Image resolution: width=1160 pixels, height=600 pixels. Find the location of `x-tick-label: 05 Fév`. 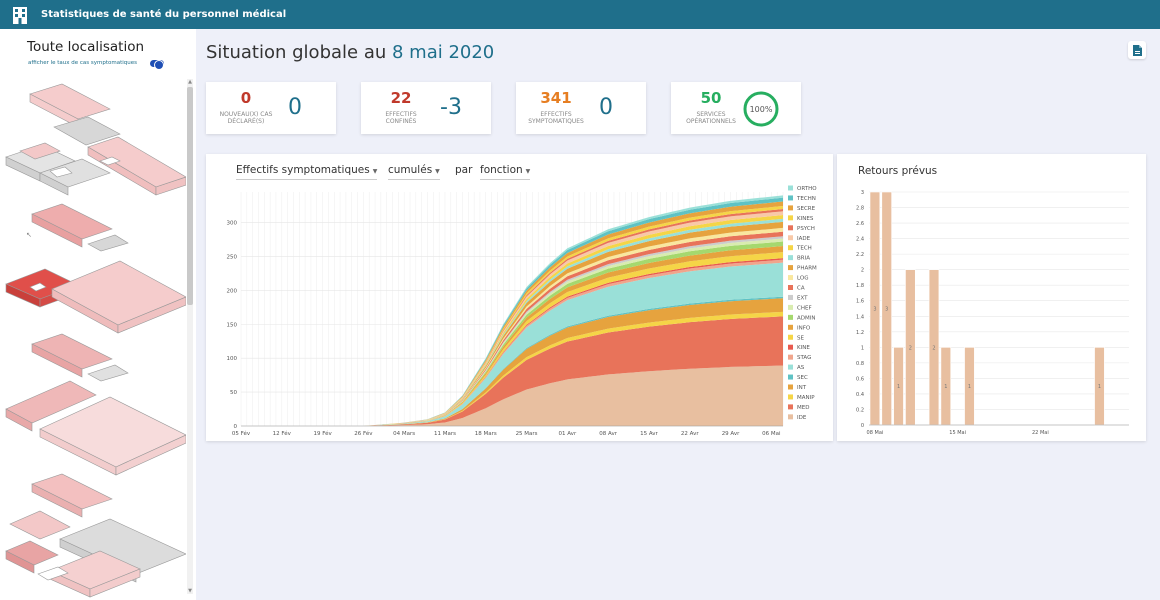

x-tick-label: 05 Fév is located at coordinates (241, 433).